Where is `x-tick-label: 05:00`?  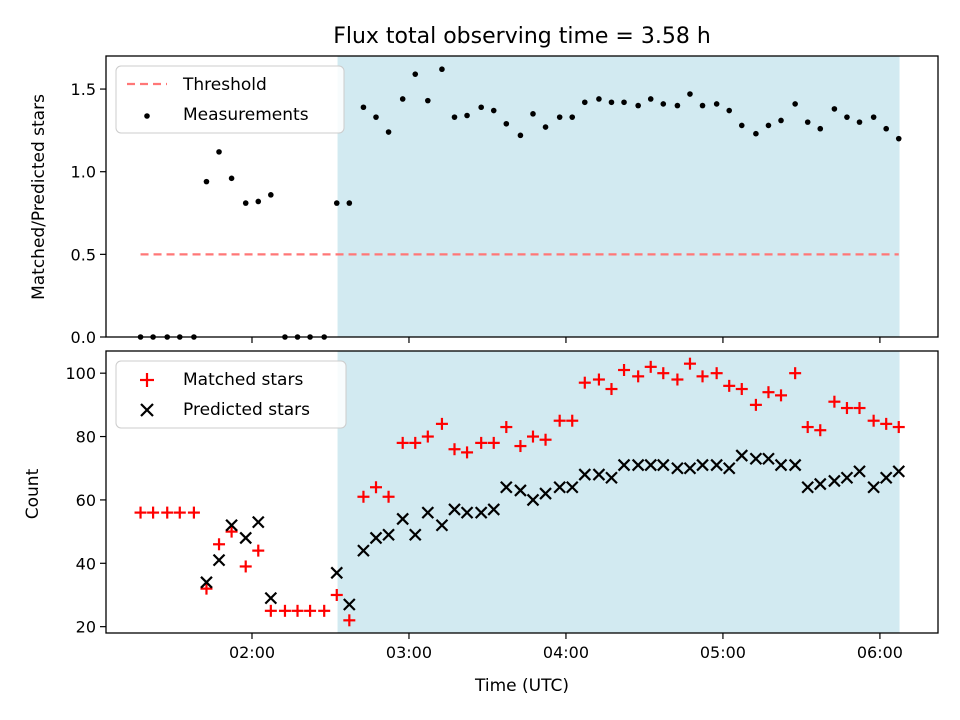
x-tick-label: 05:00 is located at coordinates (723, 652).